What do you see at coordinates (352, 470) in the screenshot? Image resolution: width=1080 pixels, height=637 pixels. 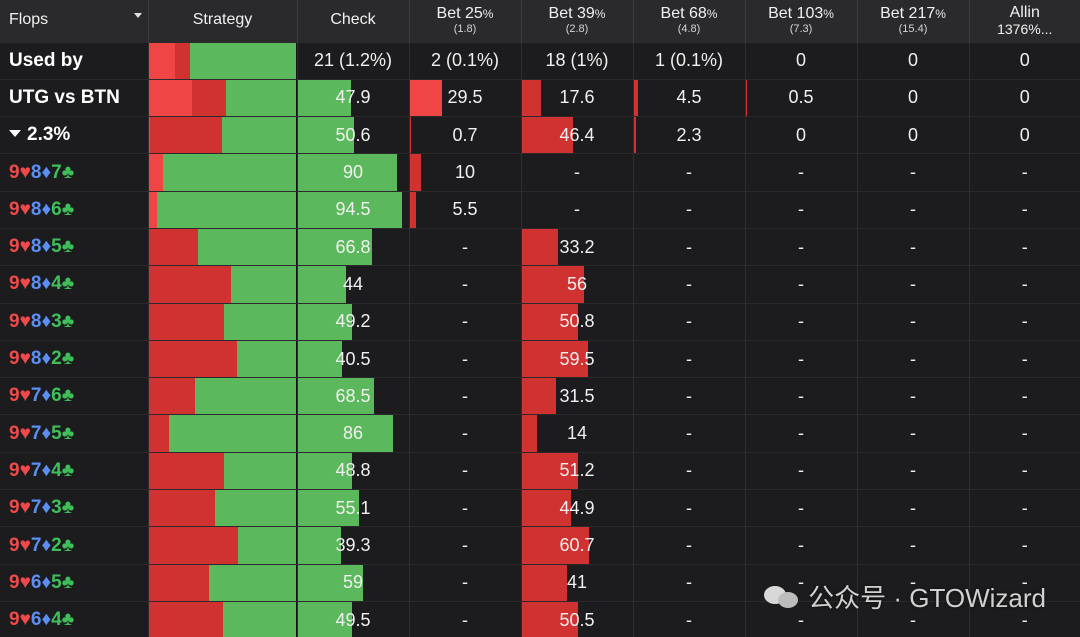 I see `check-cell: 48.8` at bounding box center [352, 470].